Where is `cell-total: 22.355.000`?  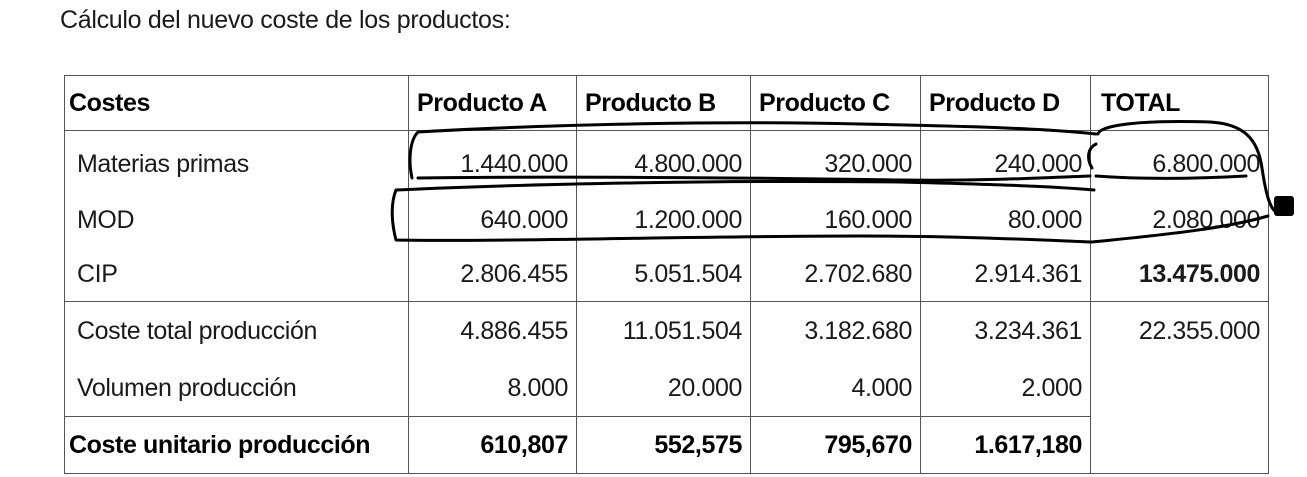 cell-total: 22.355.000 is located at coordinates (1179, 330).